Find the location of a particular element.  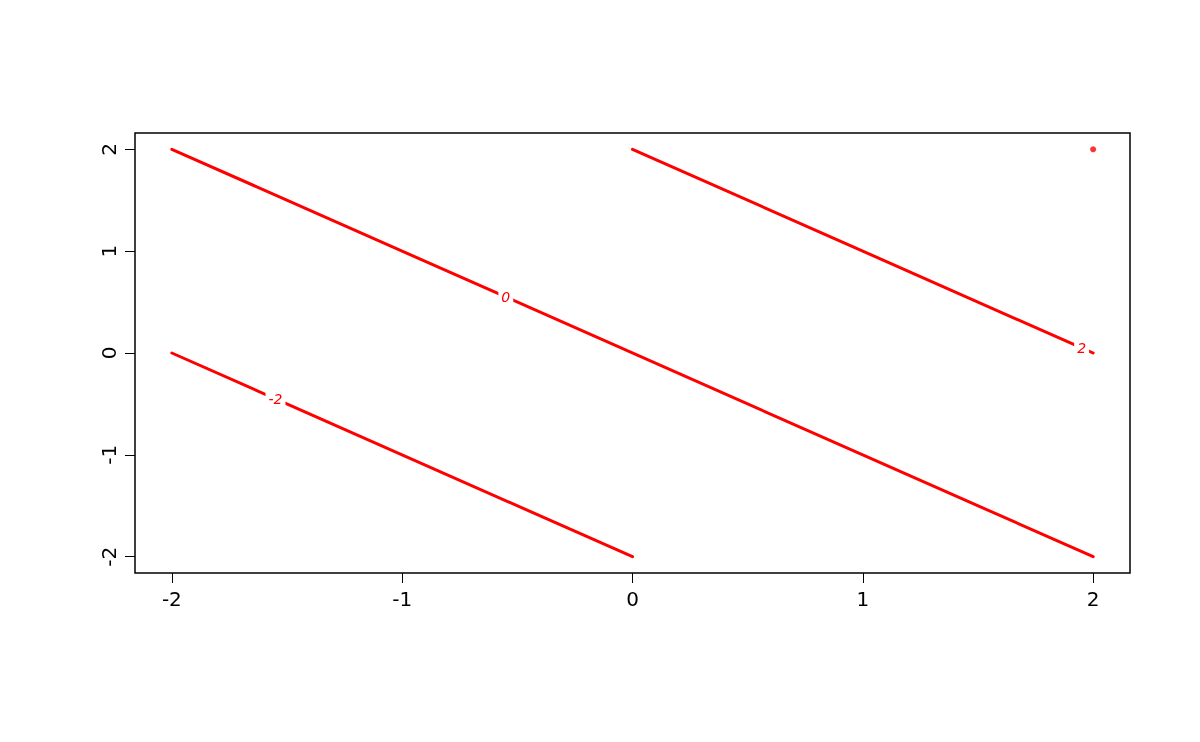

y-tick-label: 2 is located at coordinates (109, 149).